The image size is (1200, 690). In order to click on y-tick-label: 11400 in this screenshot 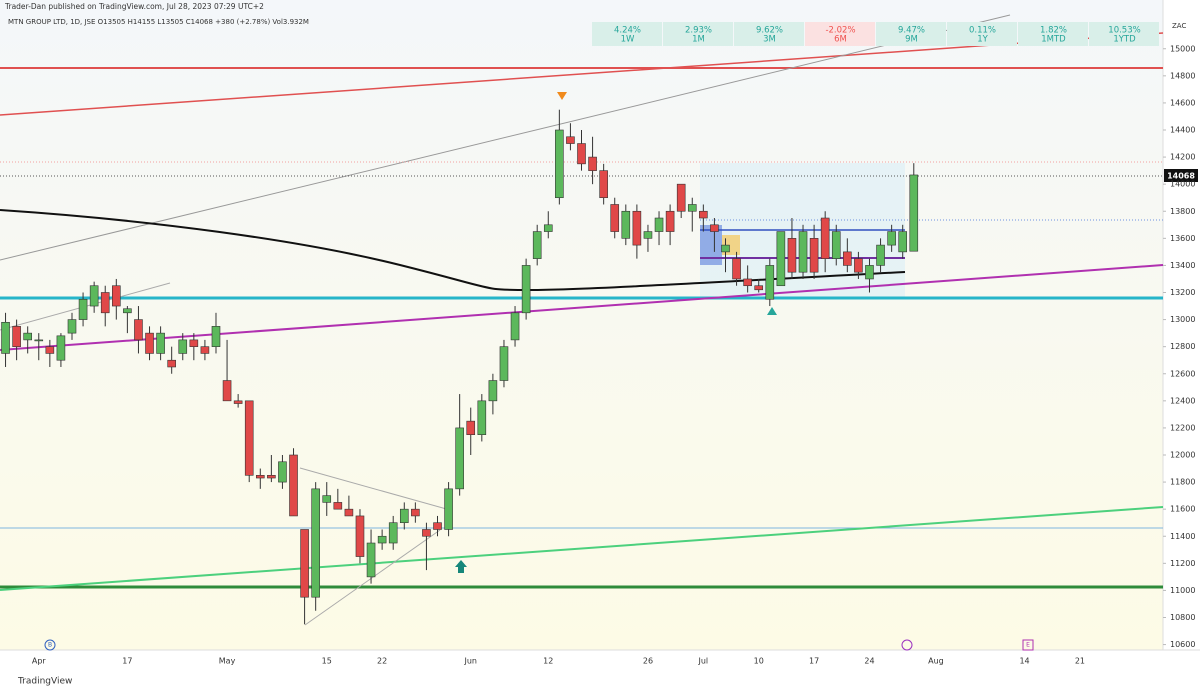, I will do `click(1182, 536)`.